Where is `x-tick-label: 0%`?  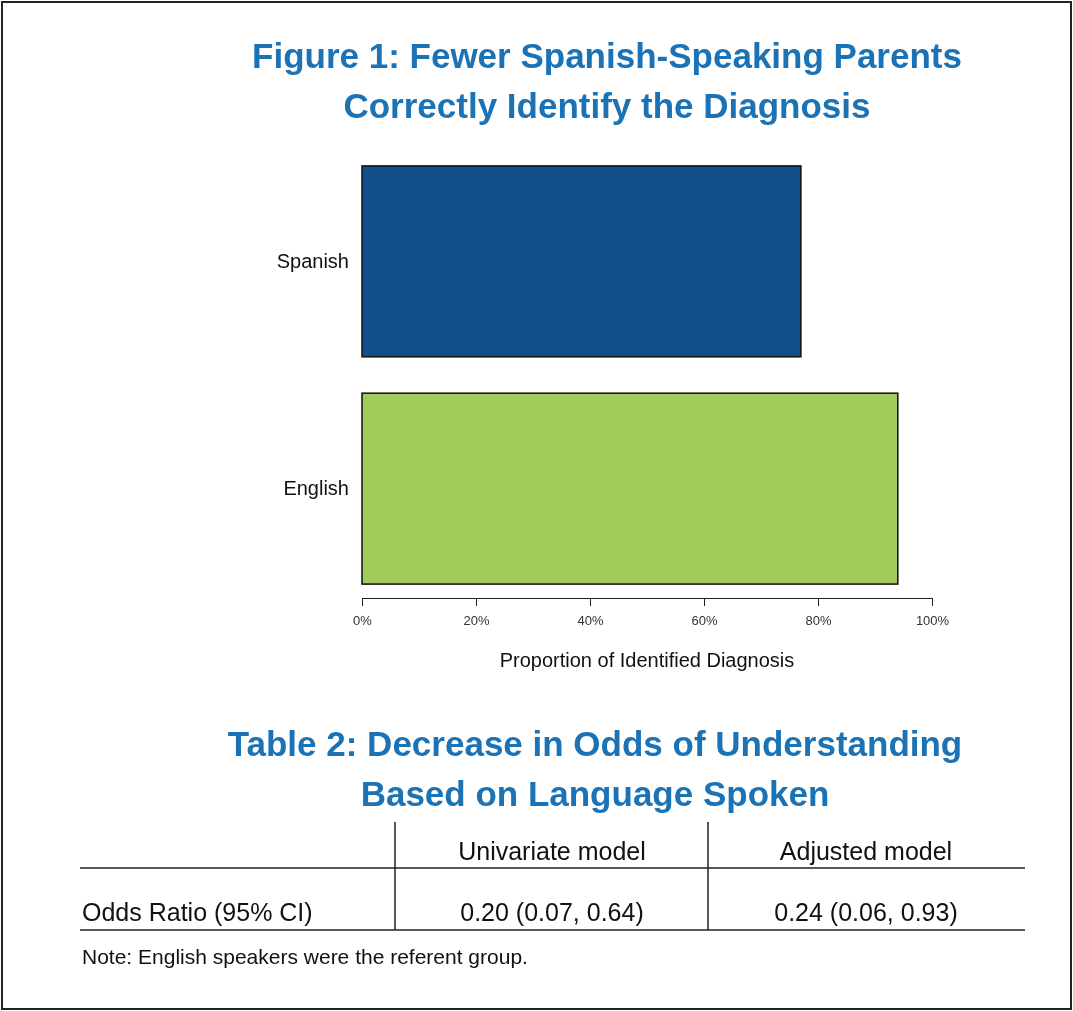
x-tick-label: 0% is located at coordinates (363, 621).